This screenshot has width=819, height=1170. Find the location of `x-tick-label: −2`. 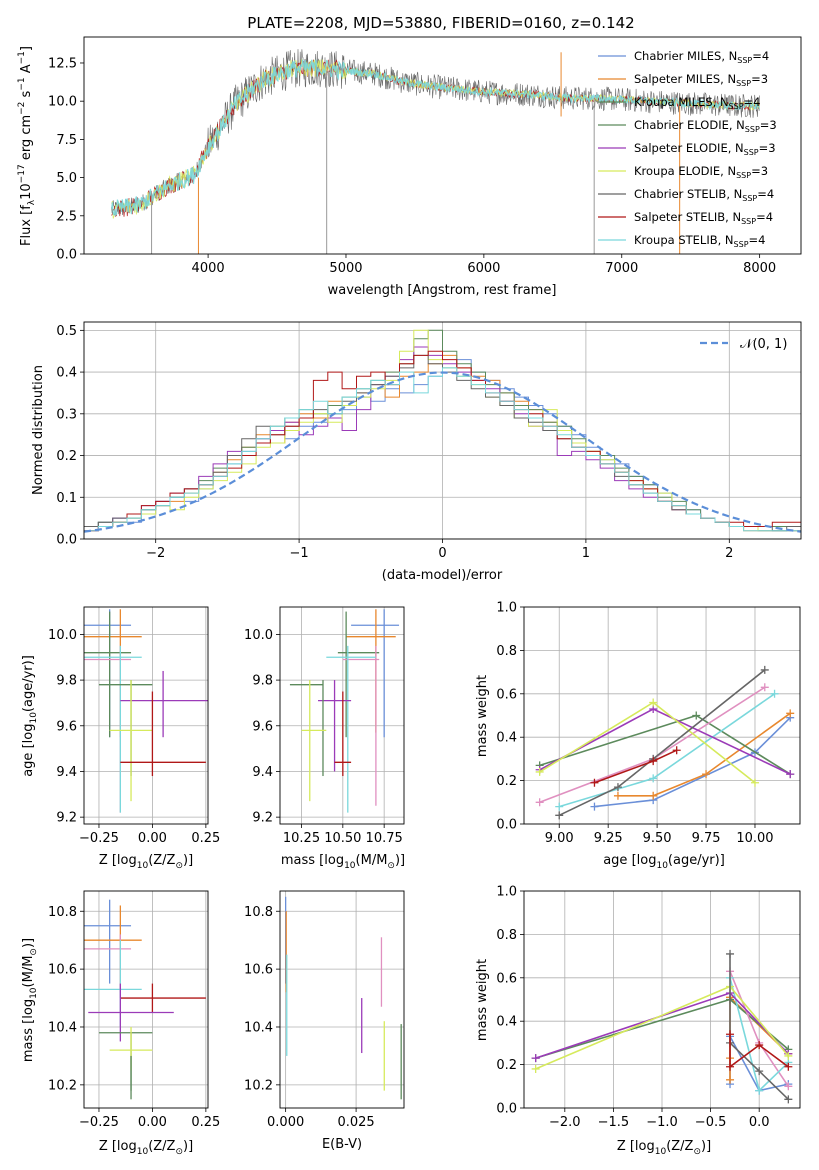

x-tick-label: −2 is located at coordinates (155, 553).